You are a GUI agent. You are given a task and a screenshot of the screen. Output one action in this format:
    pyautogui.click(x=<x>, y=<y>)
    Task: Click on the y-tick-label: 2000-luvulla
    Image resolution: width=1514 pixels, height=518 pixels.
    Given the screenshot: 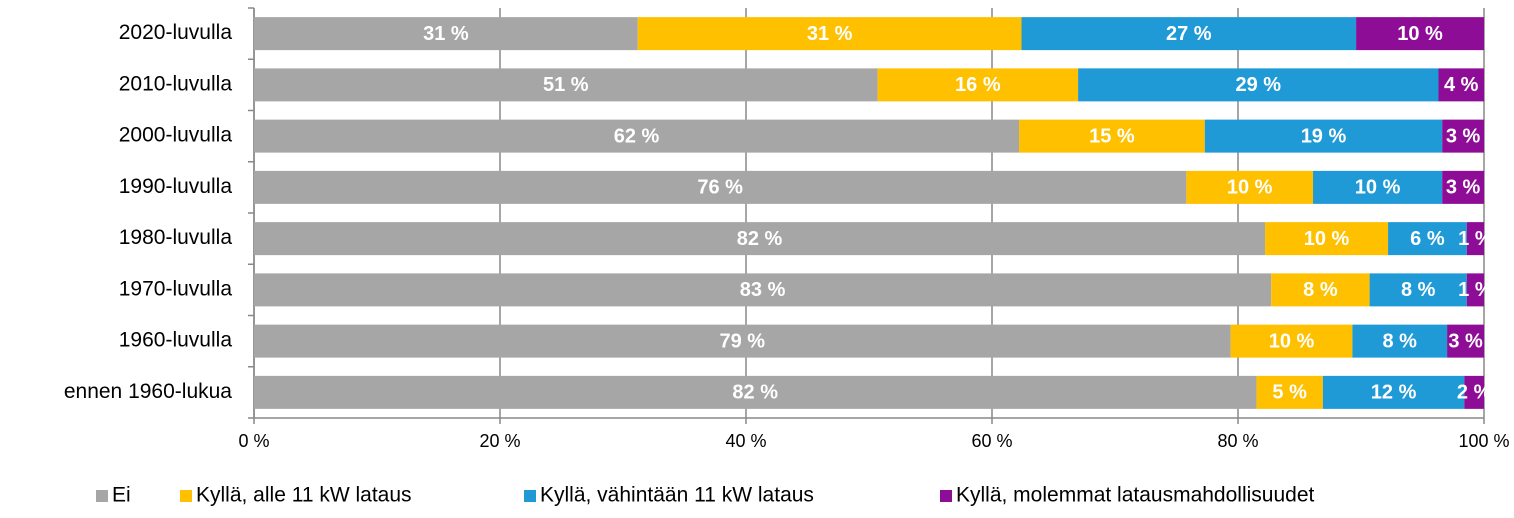 What is the action you would take?
    pyautogui.click(x=176, y=135)
    